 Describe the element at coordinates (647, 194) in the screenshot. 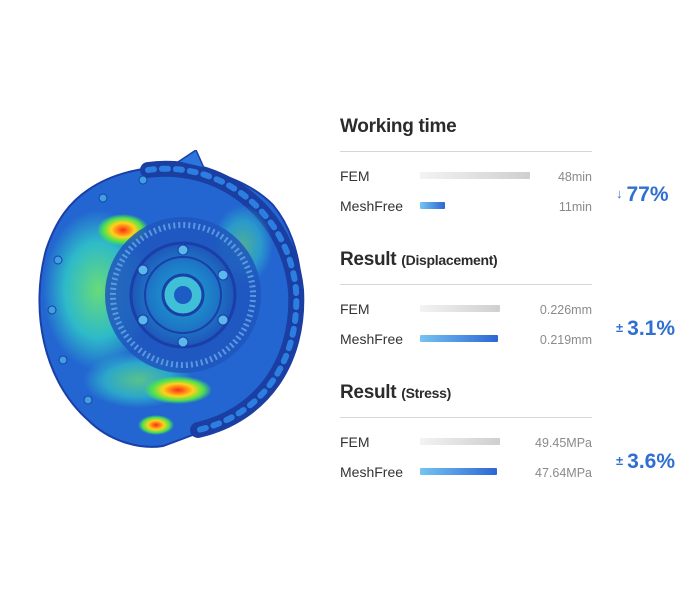

I see `improvement-value: 77%` at that location.